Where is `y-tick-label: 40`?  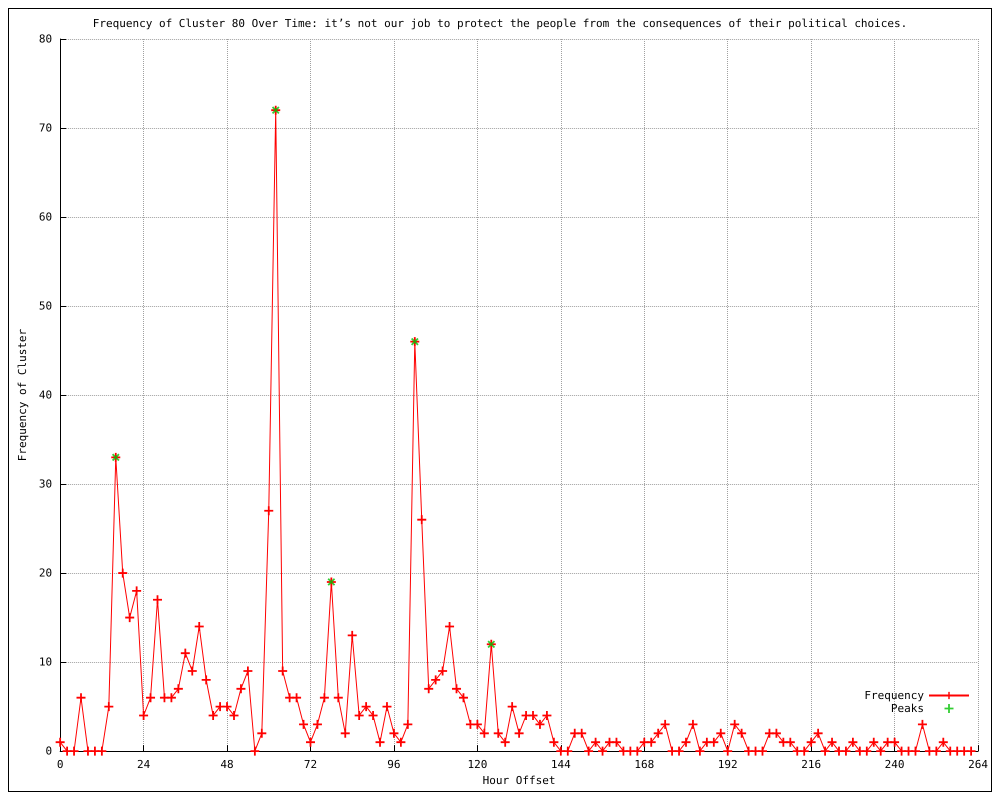
y-tick-label: 40 is located at coordinates (45, 395).